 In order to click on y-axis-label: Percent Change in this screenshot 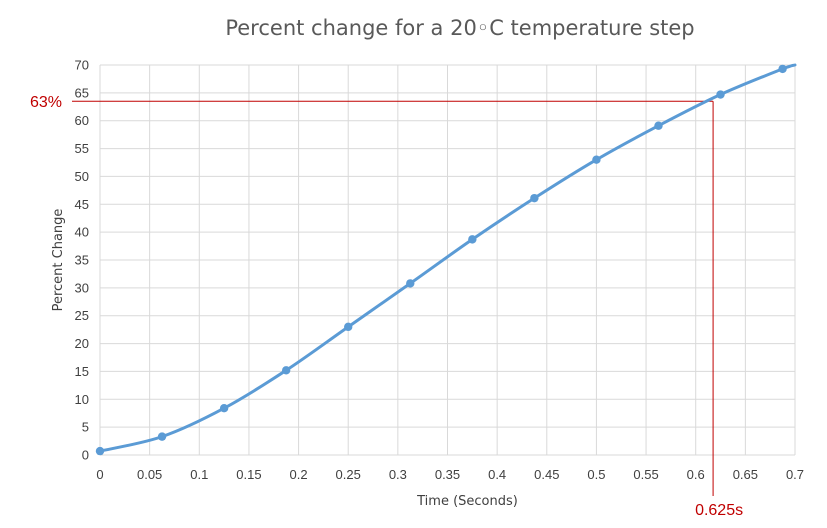, I will do `click(58, 260)`.